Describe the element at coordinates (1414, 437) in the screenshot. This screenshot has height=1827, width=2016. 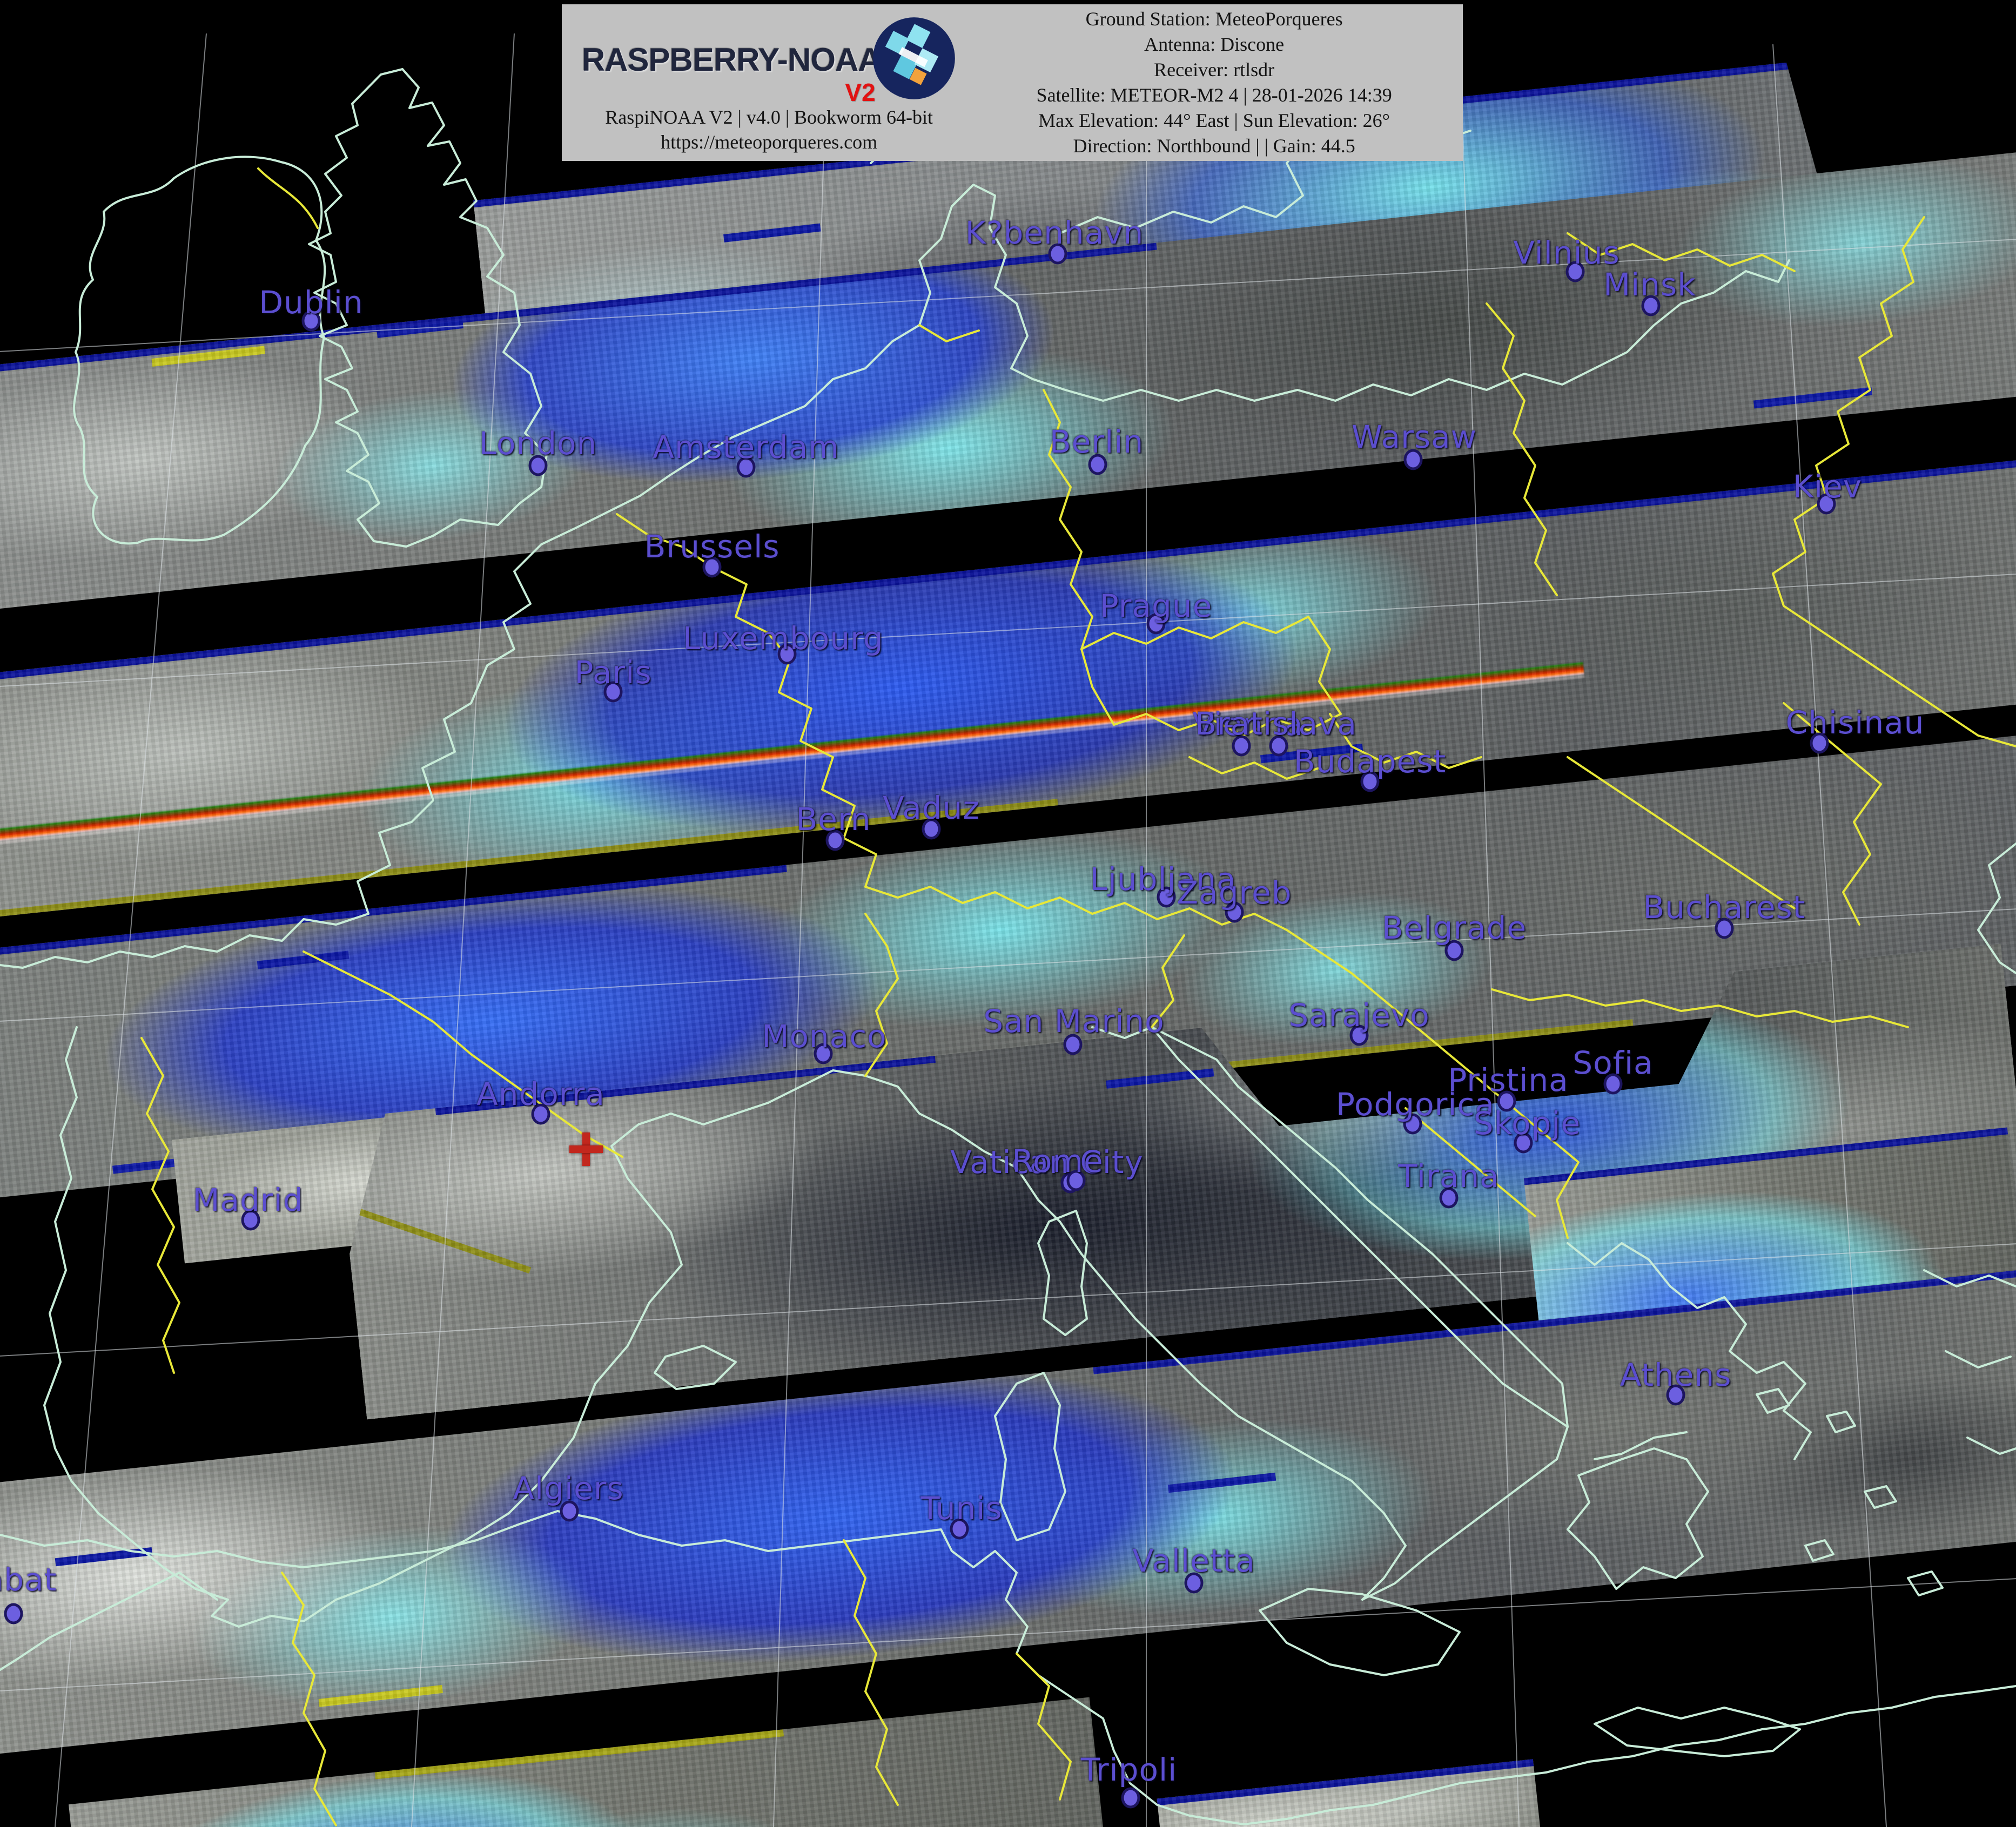
I see `city-label-warsaw: Warsaw` at that location.